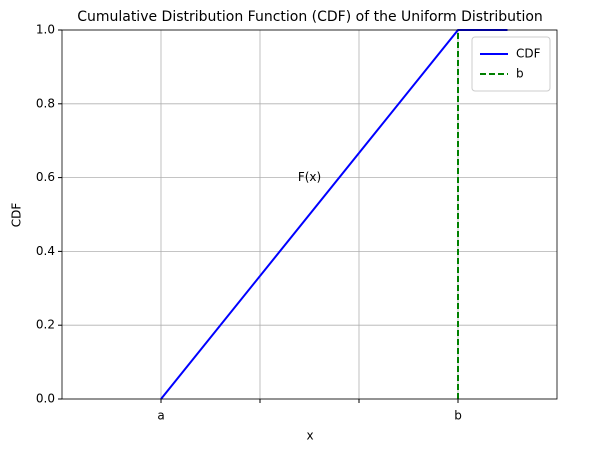 The height and width of the screenshot is (453, 596). I want to click on y-tick-label: 0.6, so click(45, 177).